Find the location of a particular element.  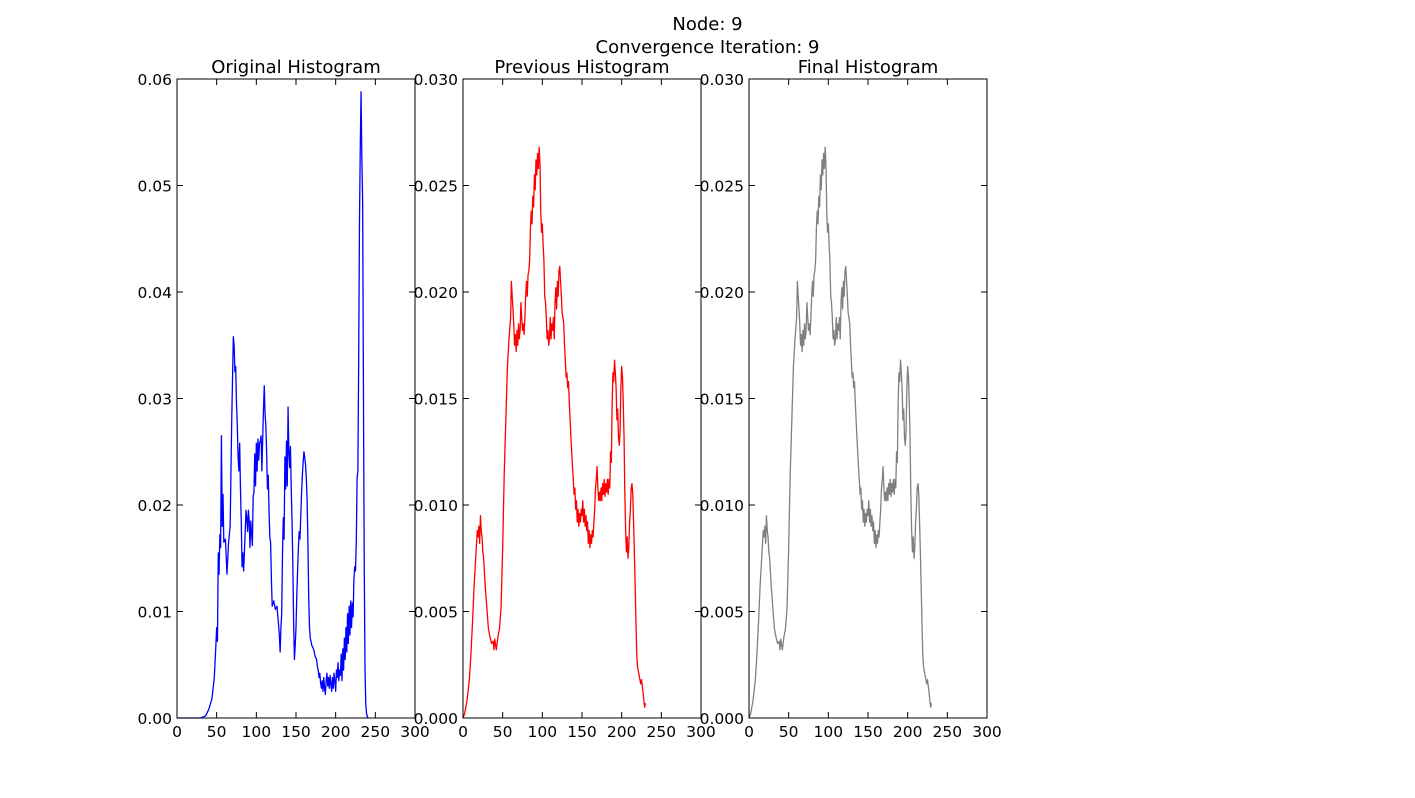

previous-ytick-label: 0.000 is located at coordinates (436, 719).